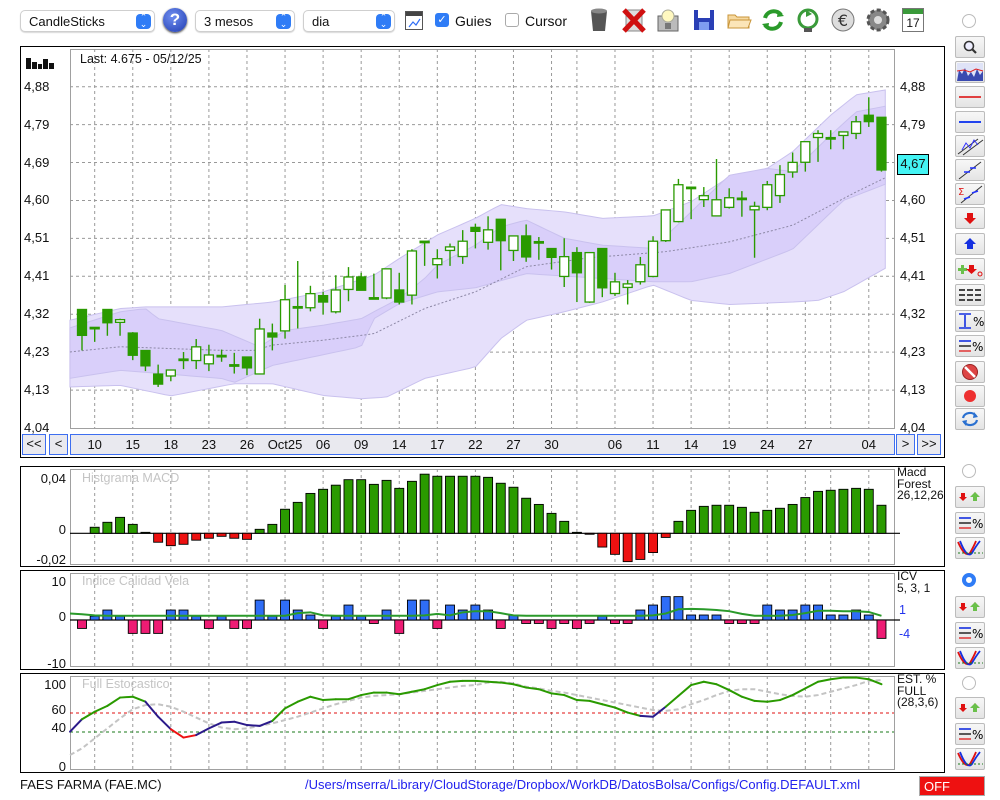  Describe the element at coordinates (94, 444) in the screenshot. I see `x-date-label: 10` at that location.